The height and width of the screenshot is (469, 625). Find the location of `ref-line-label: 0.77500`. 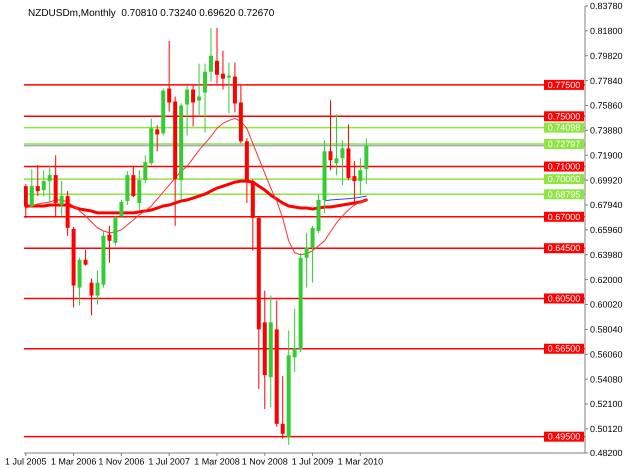

ref-line-label: 0.77500 is located at coordinates (564, 85).